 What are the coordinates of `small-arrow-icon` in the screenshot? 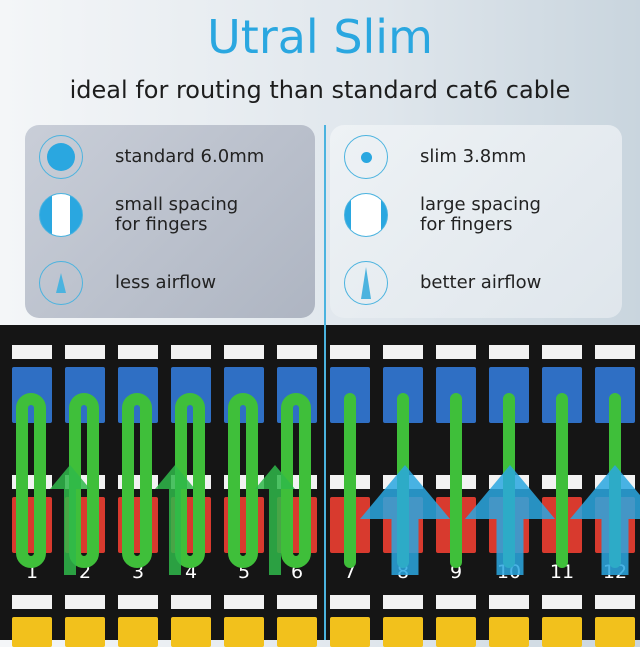 It's located at (61, 283).